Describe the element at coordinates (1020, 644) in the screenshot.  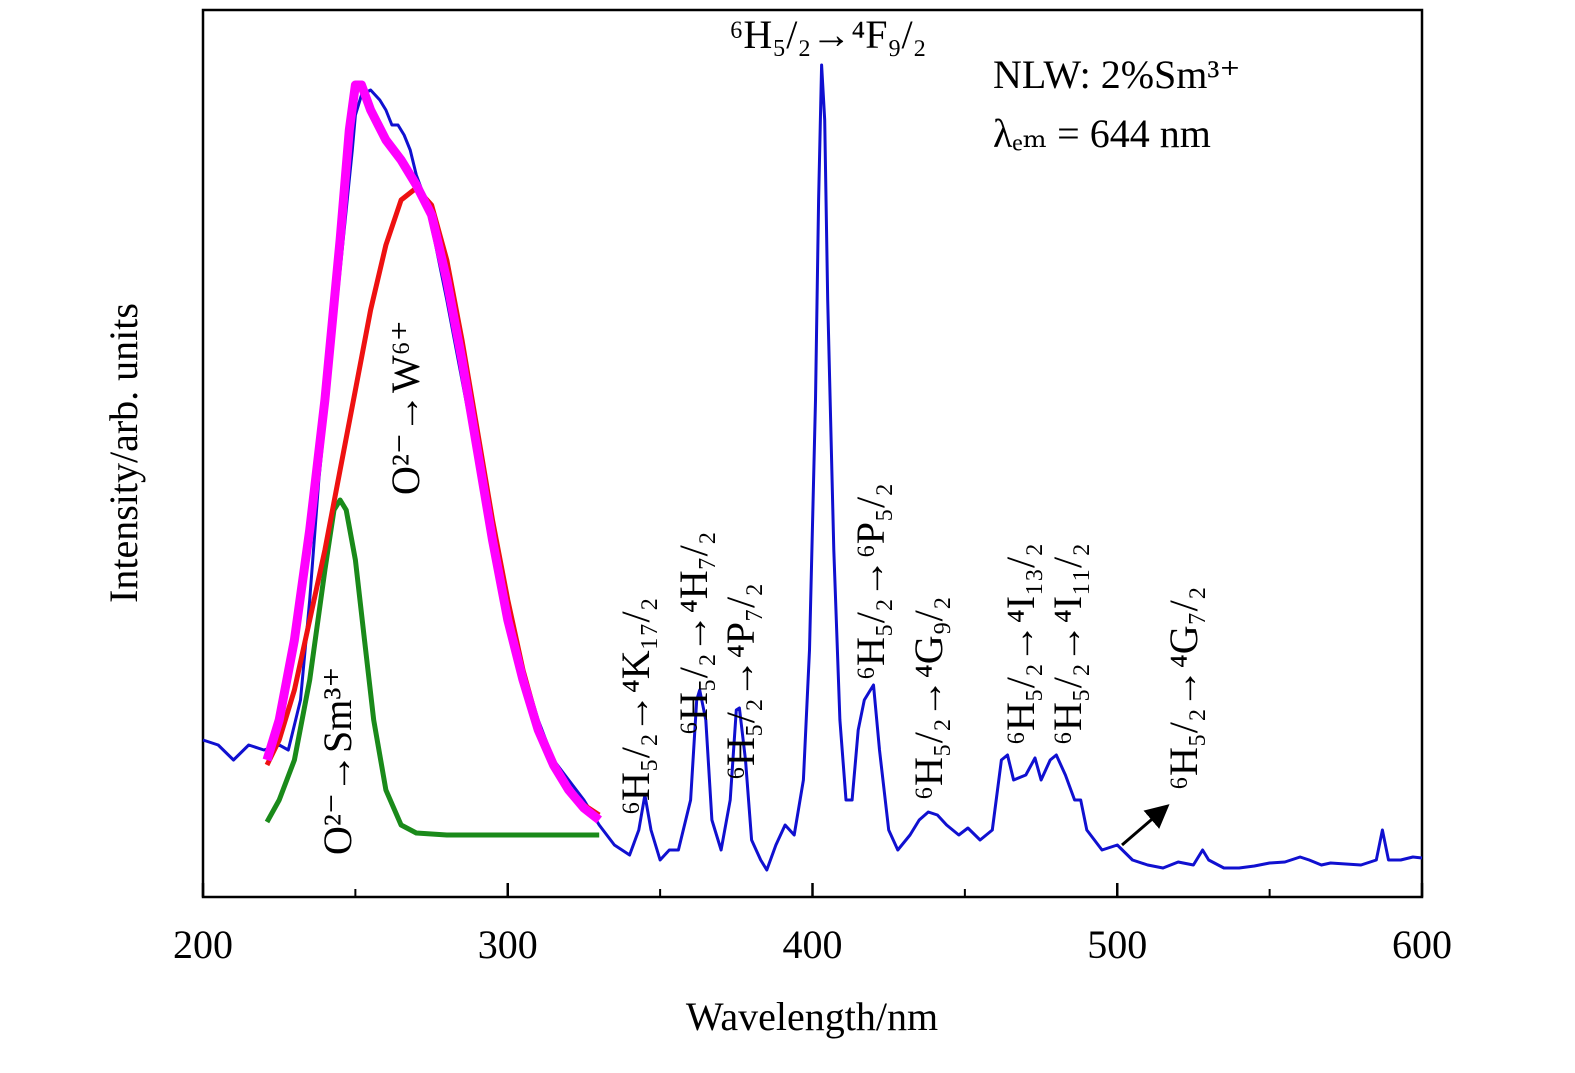
I see `annotation: ⁶H₅/₂→⁴I₁₃/₂` at that location.